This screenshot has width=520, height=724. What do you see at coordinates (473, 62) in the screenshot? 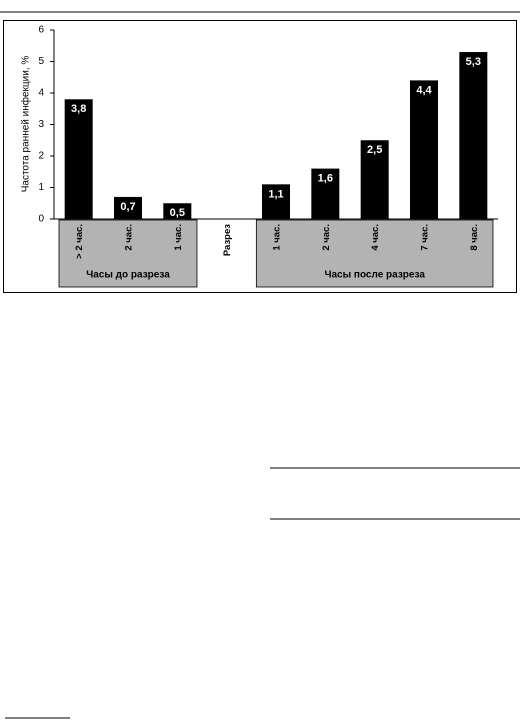
I see `value-label: 5,3` at bounding box center [473, 62].